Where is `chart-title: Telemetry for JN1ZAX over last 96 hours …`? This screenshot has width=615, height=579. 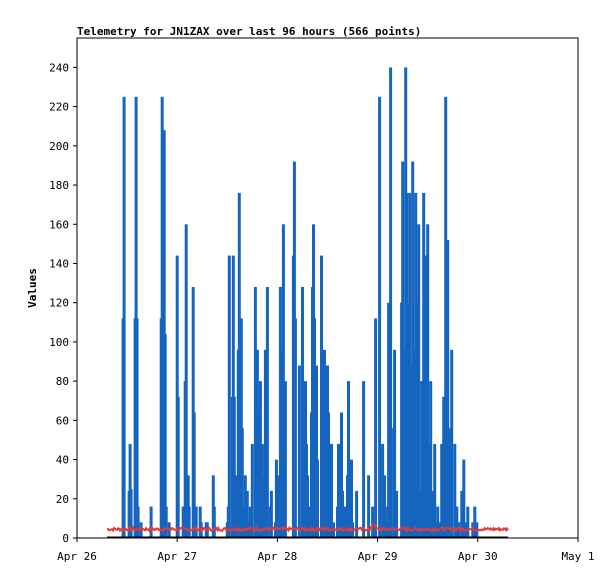 chart-title: Telemetry for JN1ZAX over last 96 hours … is located at coordinates (249, 31).